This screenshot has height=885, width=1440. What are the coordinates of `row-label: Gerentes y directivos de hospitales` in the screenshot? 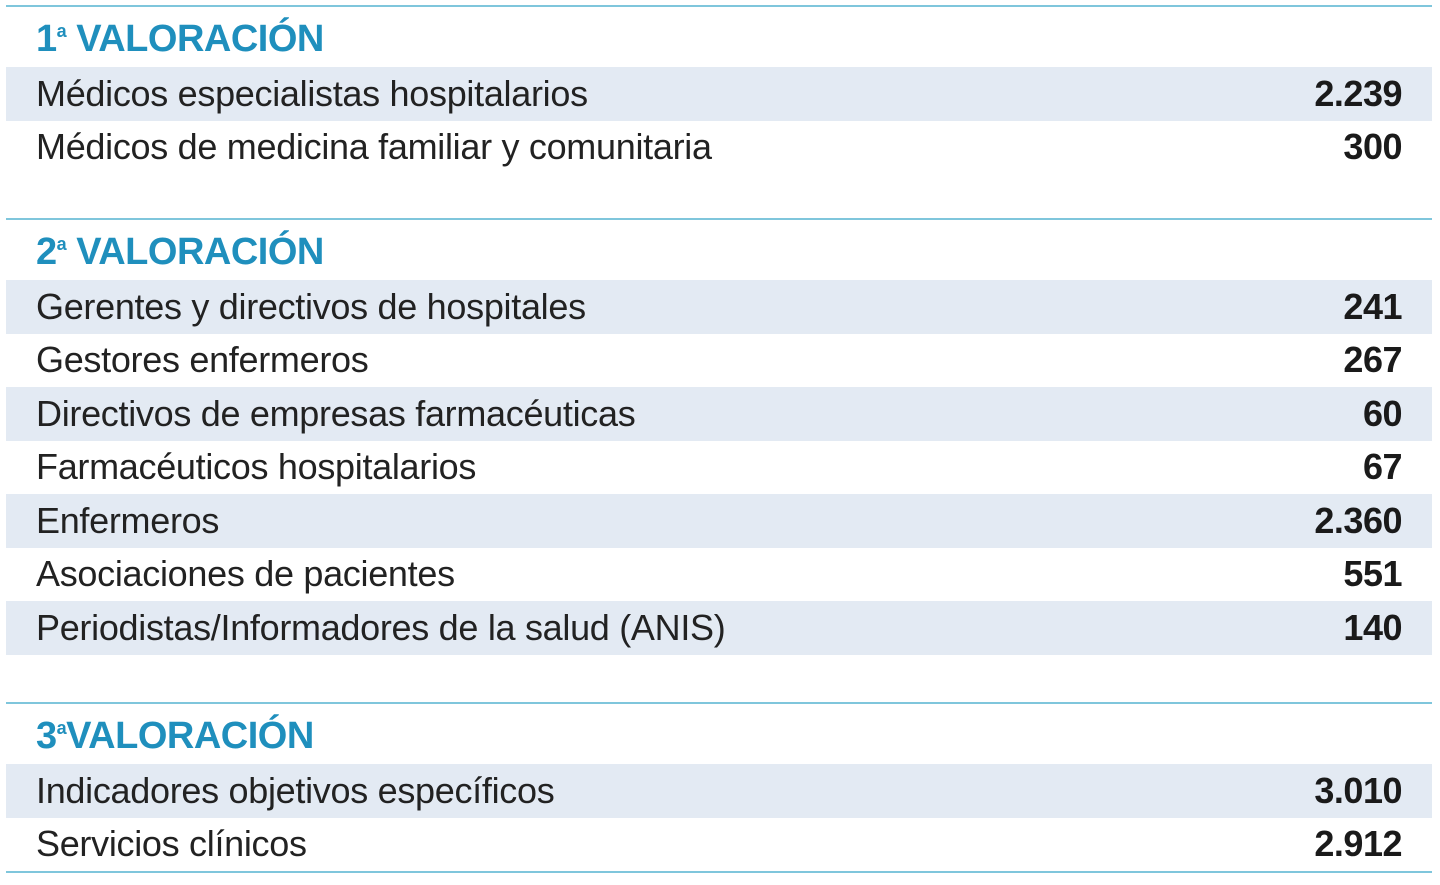 It's located at (311, 306).